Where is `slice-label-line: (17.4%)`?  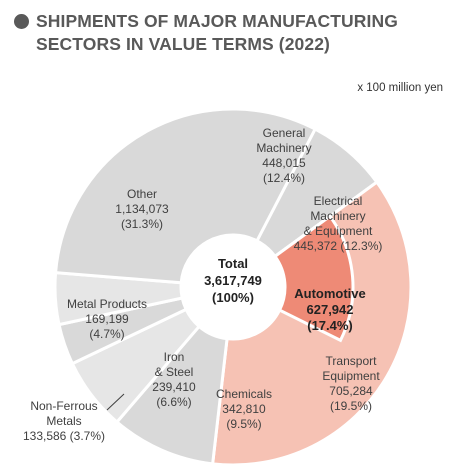 slice-label-line: (17.4%) is located at coordinates (330, 325).